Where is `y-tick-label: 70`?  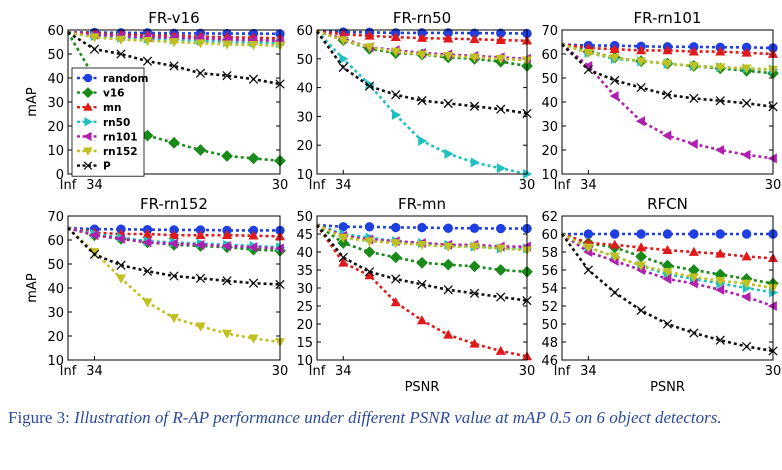
y-tick-label: 70 is located at coordinates (549, 31).